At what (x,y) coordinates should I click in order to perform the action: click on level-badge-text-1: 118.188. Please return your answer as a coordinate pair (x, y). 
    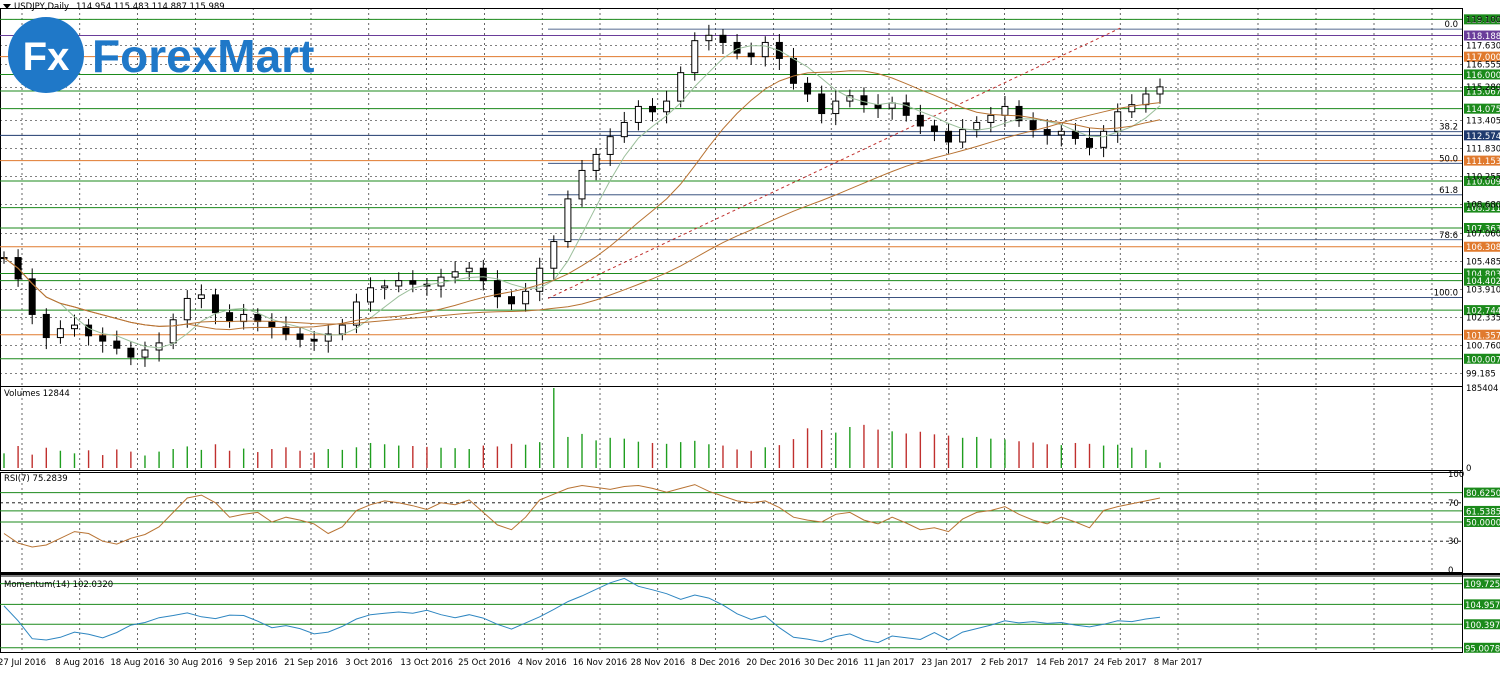
    Looking at the image, I should click on (1483, 37).